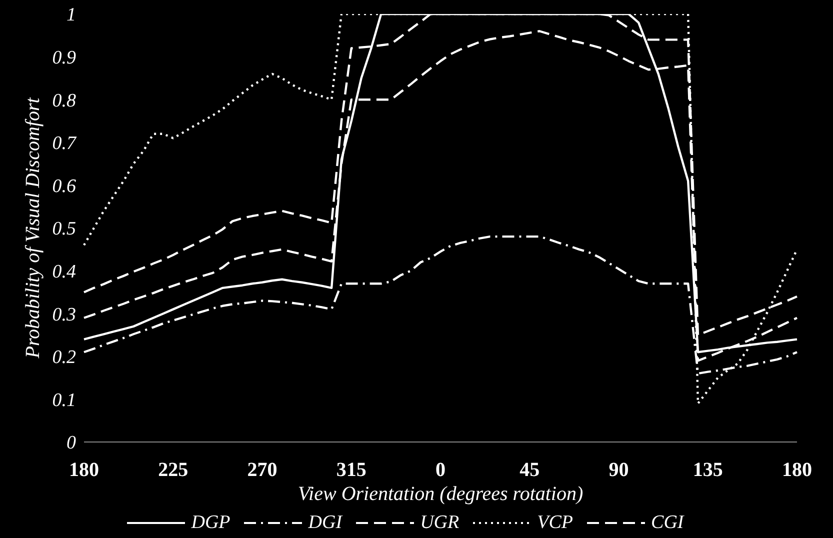 The height and width of the screenshot is (538, 833). What do you see at coordinates (667, 523) in the screenshot?
I see `legend-label: CGI` at bounding box center [667, 523].